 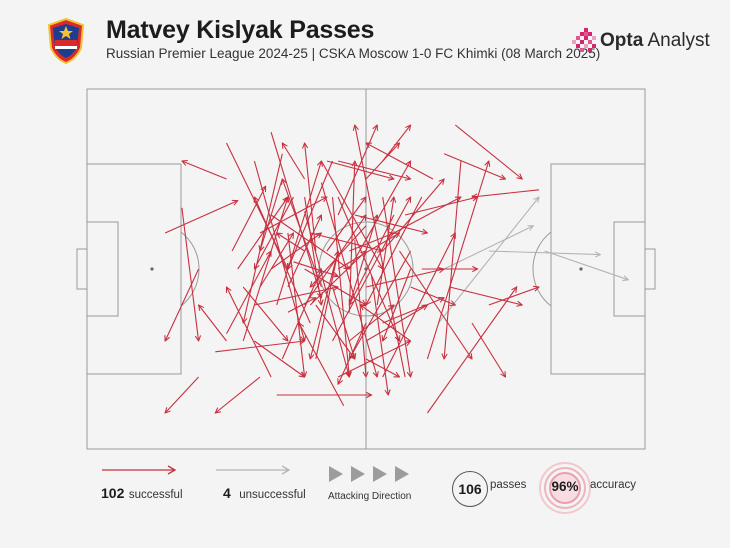 What do you see at coordinates (152, 269) in the screenshot?
I see `left-penalty-spot` at bounding box center [152, 269].